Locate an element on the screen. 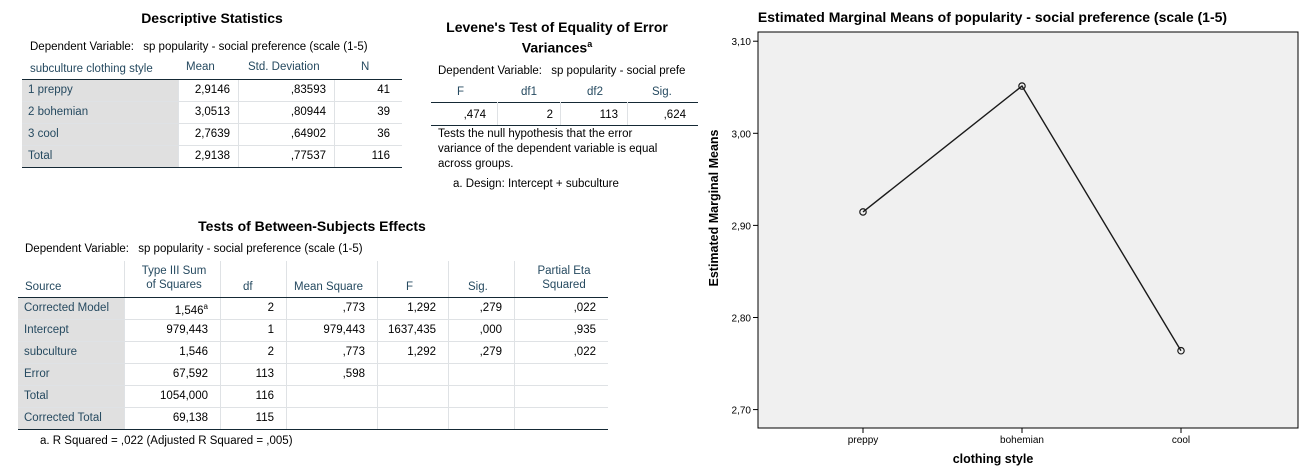 The width and height of the screenshot is (1302, 473). levene-table: F df1 df2 Sig. ,474 2 113 ,624 is located at coordinates (564, 104).